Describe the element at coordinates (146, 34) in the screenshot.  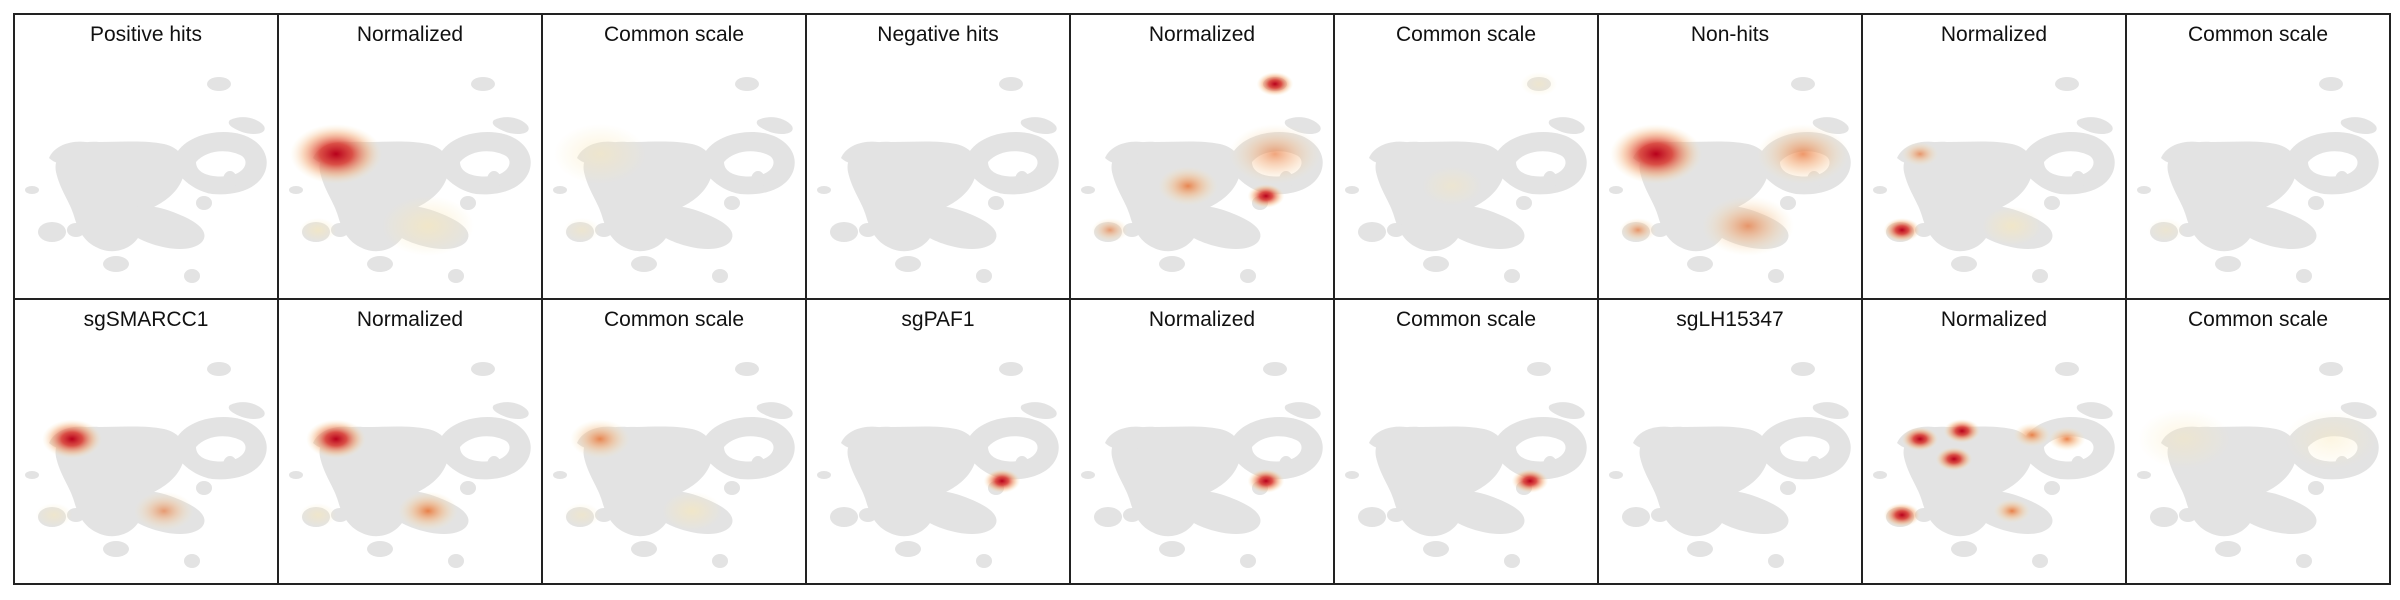
I see `panel-title: Positive hits` at that location.